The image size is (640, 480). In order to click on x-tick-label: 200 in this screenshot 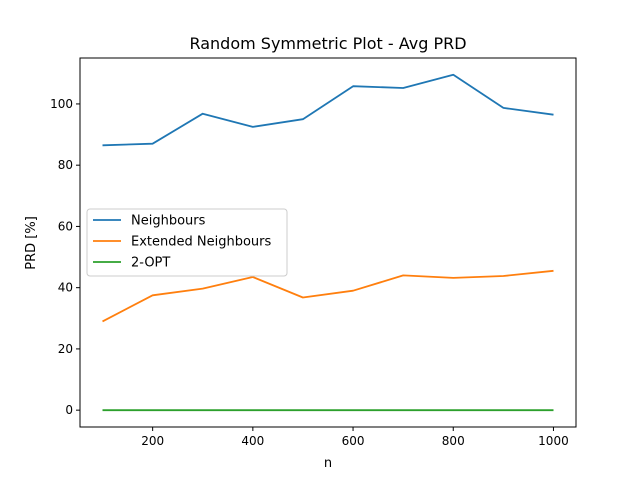, I will do `click(152, 441)`.